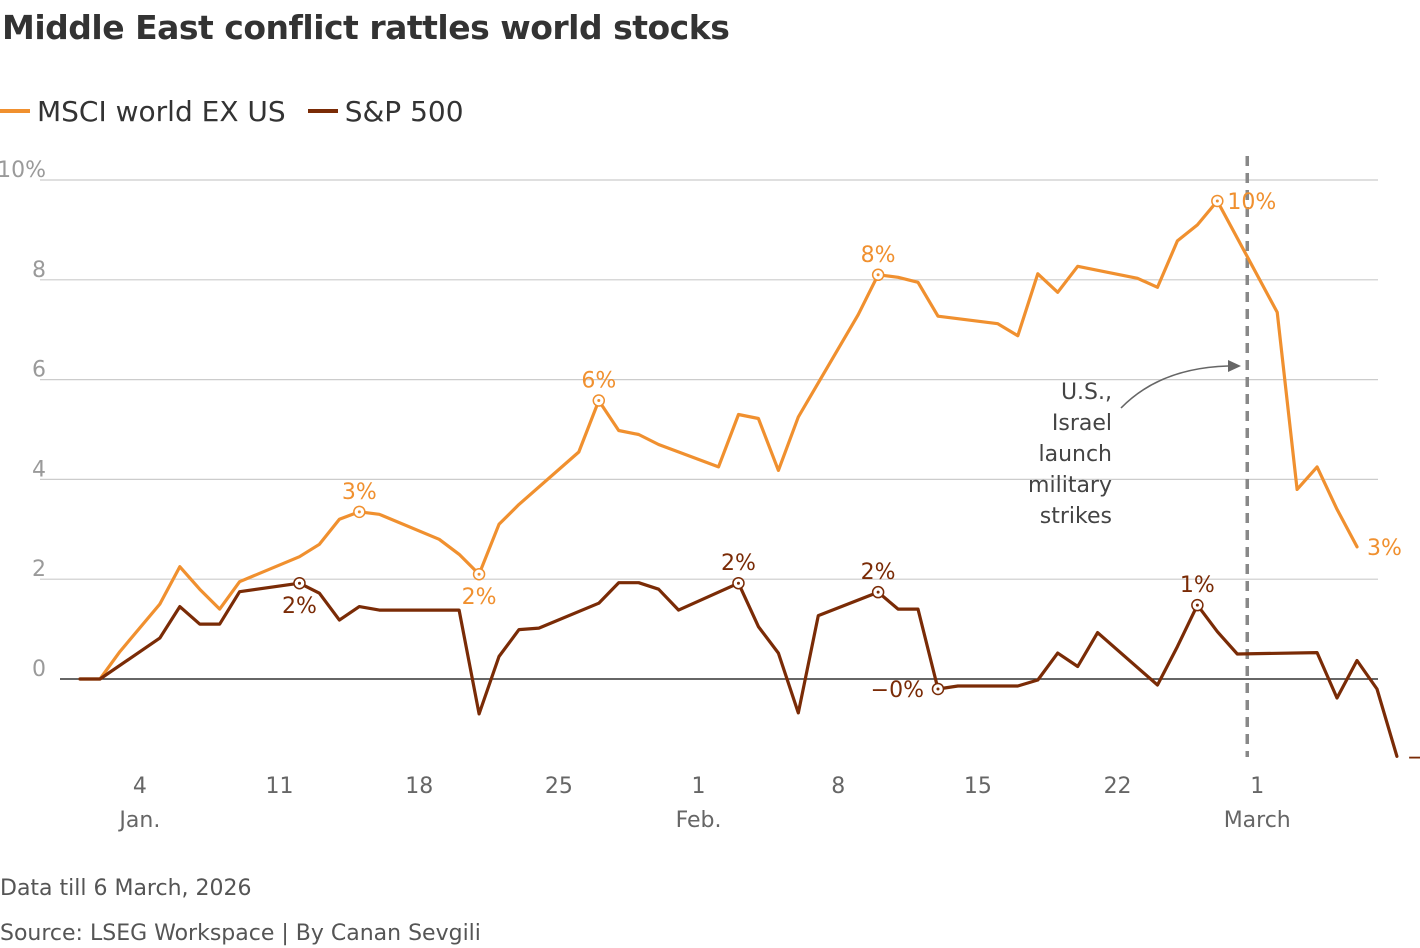  I want to click on legend-item-sp500: S&P 500, so click(385, 111).